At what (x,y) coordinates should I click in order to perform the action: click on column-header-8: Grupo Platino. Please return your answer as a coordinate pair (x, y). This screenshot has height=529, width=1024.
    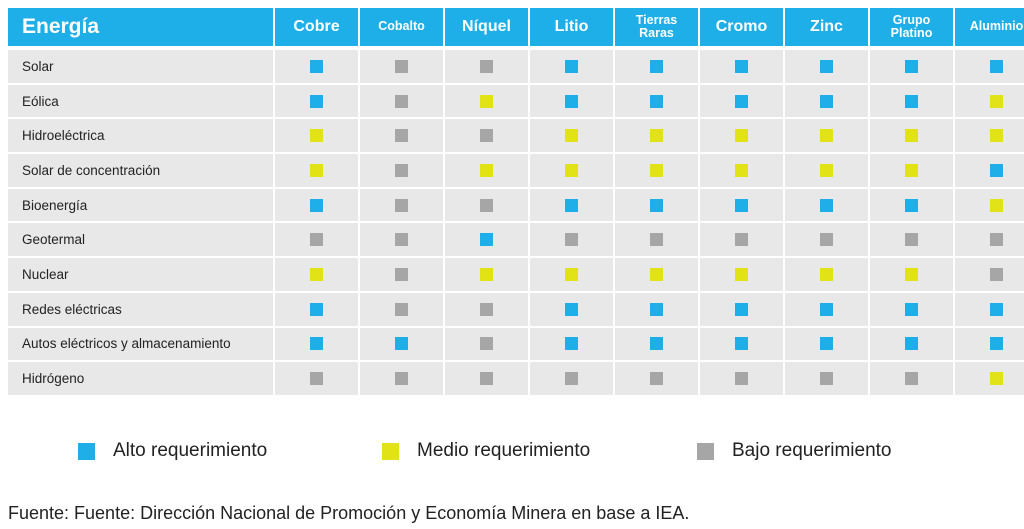
    Looking at the image, I should click on (911, 27).